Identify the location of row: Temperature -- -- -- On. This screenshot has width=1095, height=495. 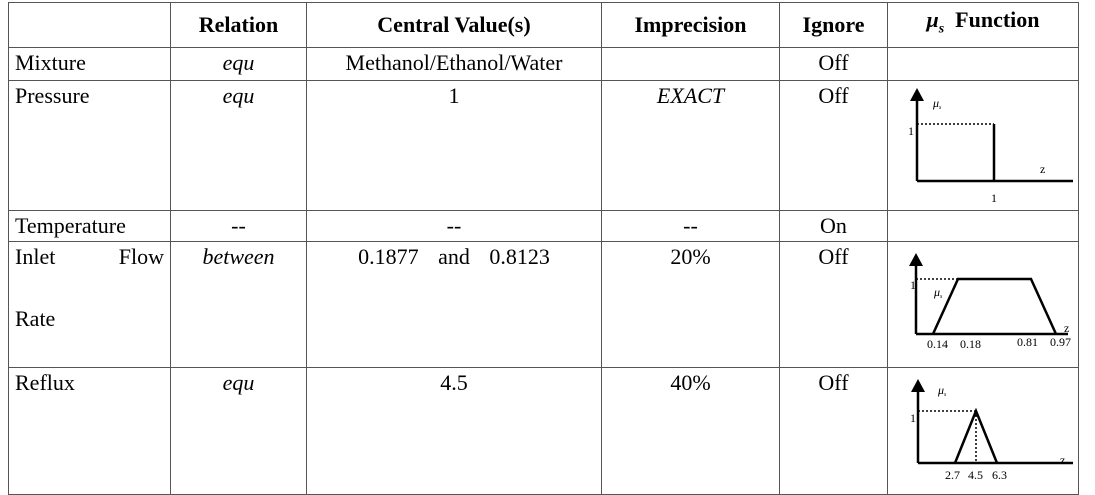
(543, 226).